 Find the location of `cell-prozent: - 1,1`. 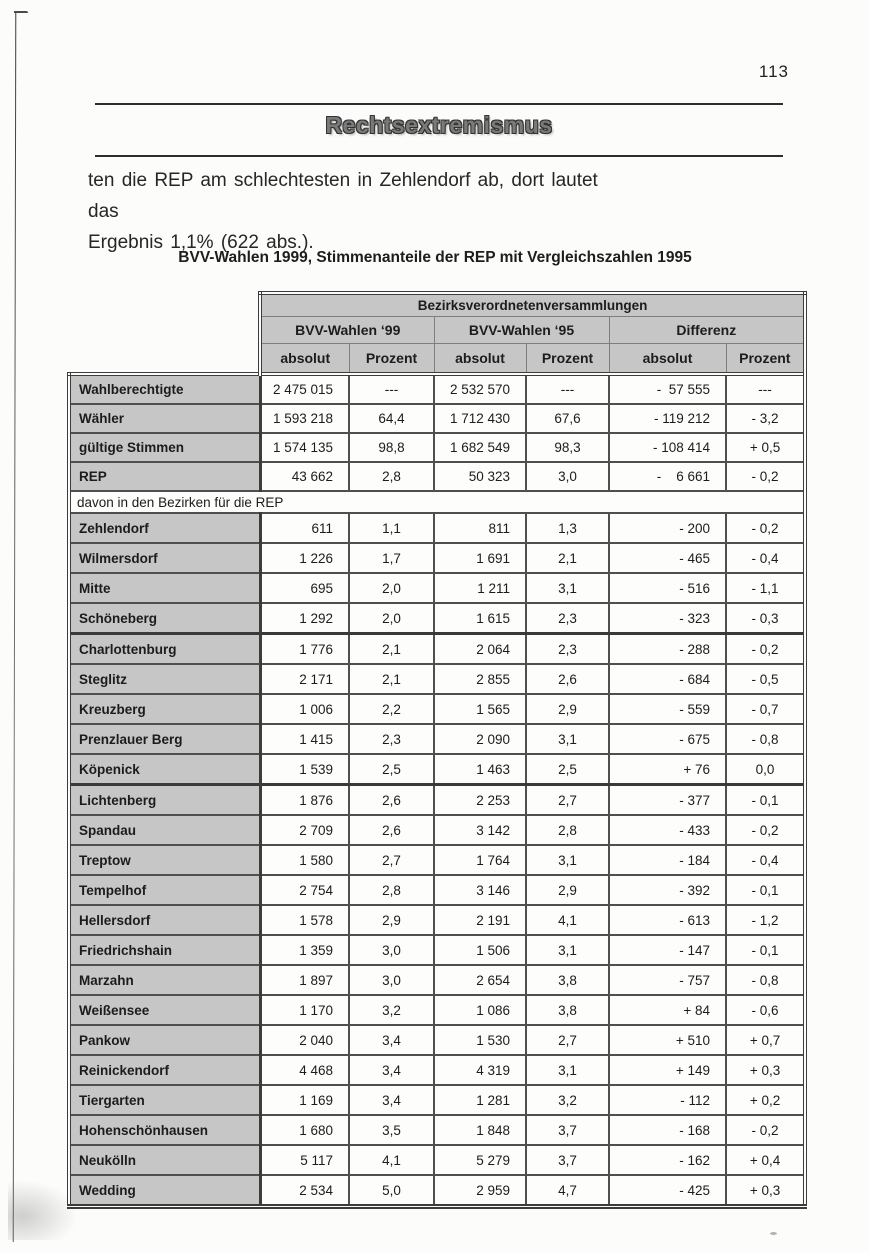

cell-prozent: - 1,1 is located at coordinates (766, 588).